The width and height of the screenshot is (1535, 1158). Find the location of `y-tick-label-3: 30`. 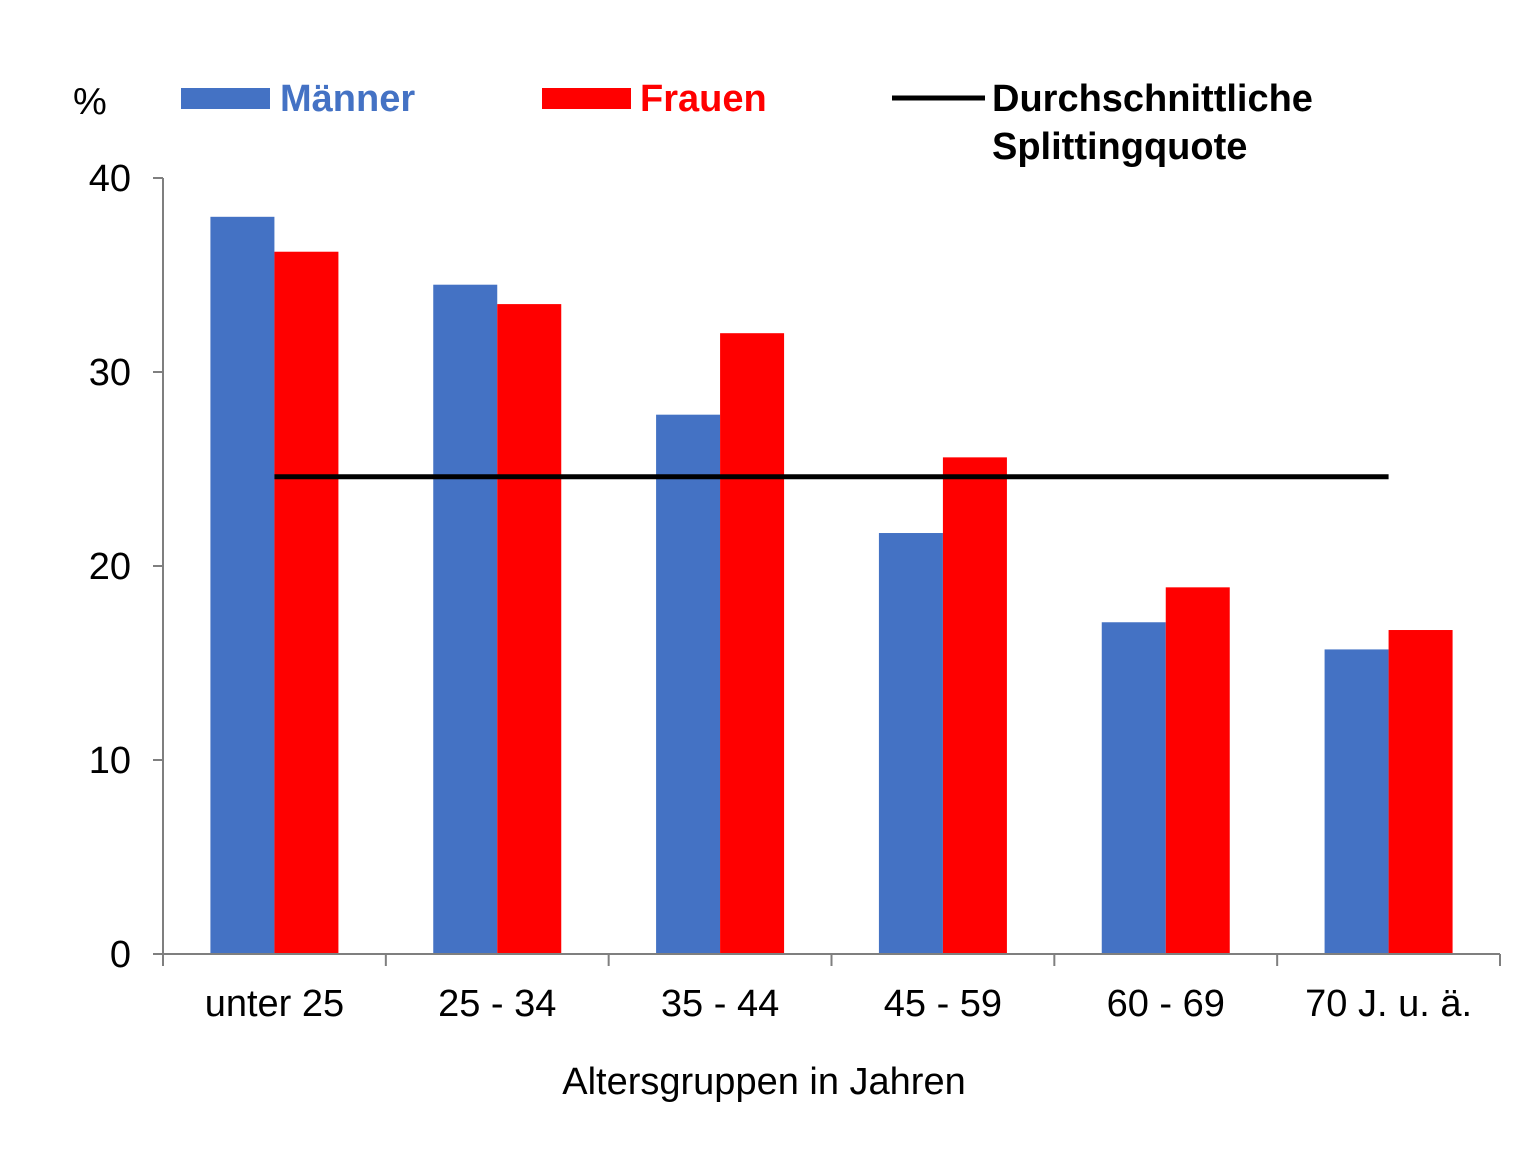

y-tick-label-3: 30 is located at coordinates (110, 373).